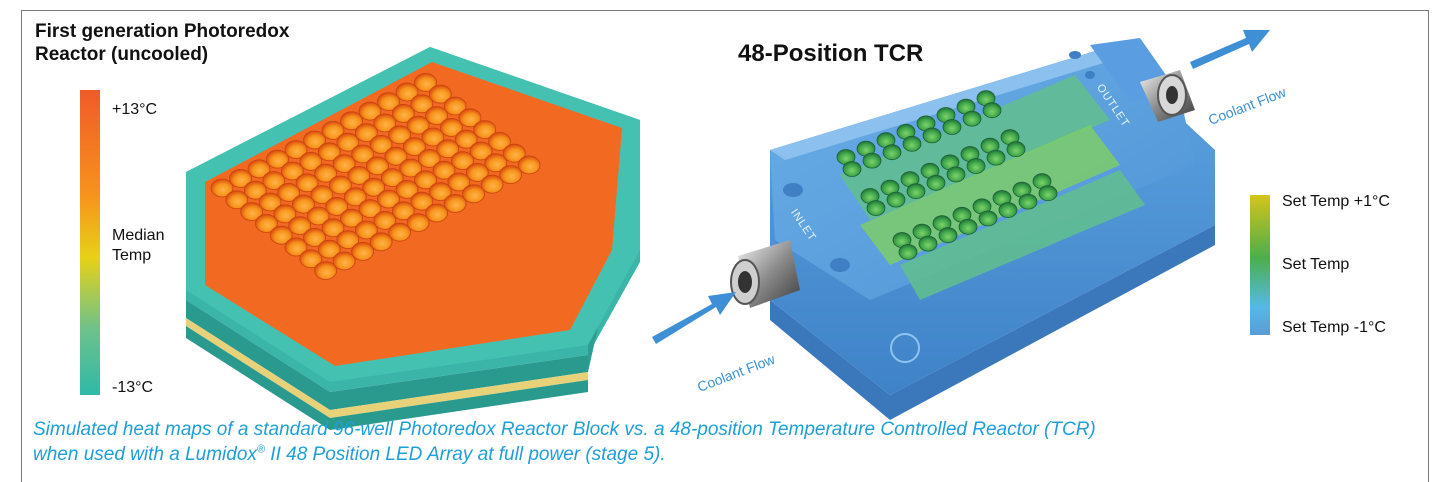 The image size is (1438, 482). What do you see at coordinates (765, 274) in the screenshot?
I see `inlet-fitting` at bounding box center [765, 274].